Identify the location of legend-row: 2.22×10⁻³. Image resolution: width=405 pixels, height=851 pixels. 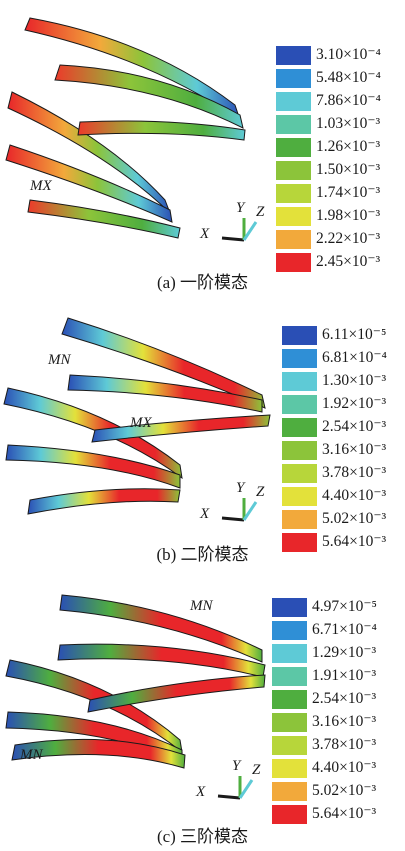
(340, 239).